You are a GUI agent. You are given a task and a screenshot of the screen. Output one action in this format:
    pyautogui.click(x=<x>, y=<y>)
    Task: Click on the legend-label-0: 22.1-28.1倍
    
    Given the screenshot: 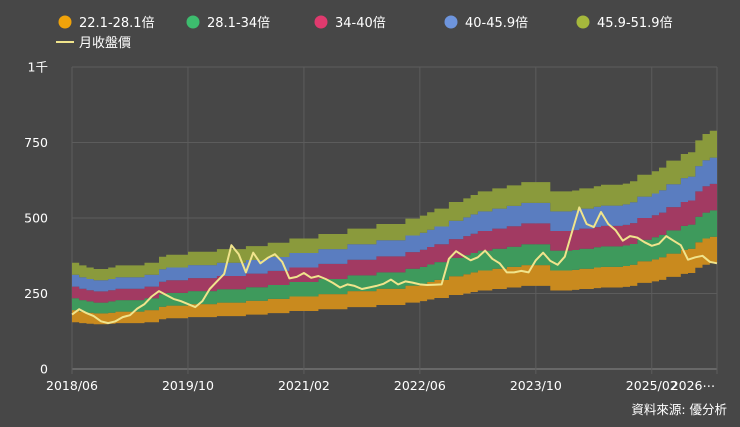 What is the action you would take?
    pyautogui.click(x=117, y=23)
    